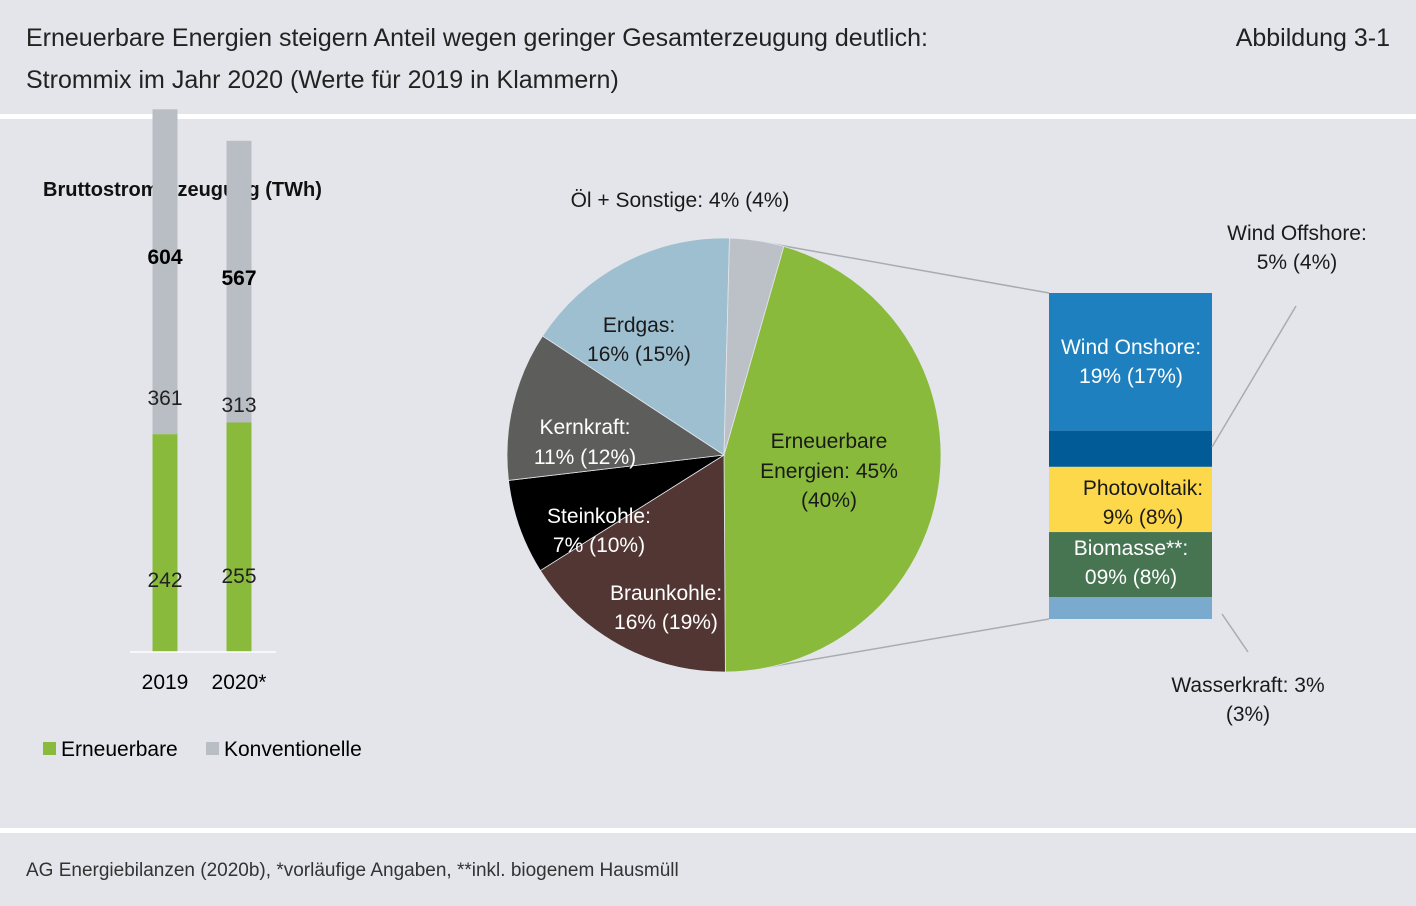 Image resolution: width=1416 pixels, height=906 pixels. What do you see at coordinates (1235, 633) in the screenshot?
I see `leader-line-wasserkraft` at bounding box center [1235, 633].